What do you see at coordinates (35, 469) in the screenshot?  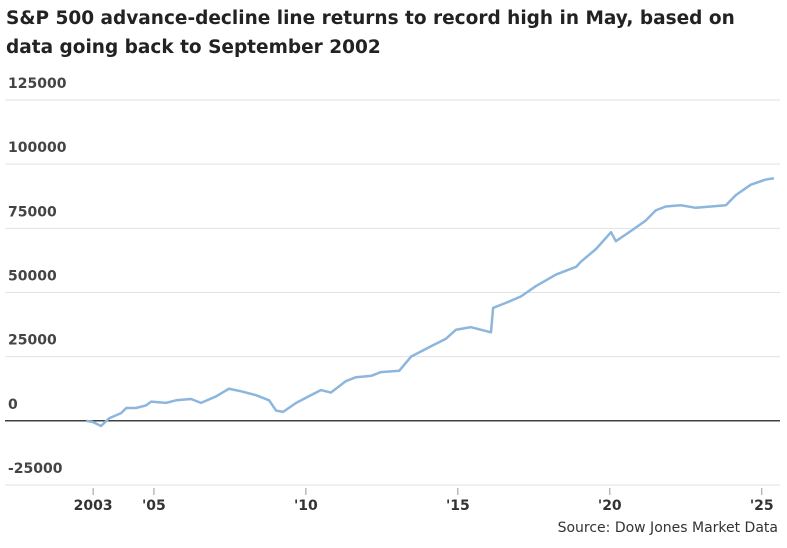 I see `y-tick-label: -25000` at bounding box center [35, 469].